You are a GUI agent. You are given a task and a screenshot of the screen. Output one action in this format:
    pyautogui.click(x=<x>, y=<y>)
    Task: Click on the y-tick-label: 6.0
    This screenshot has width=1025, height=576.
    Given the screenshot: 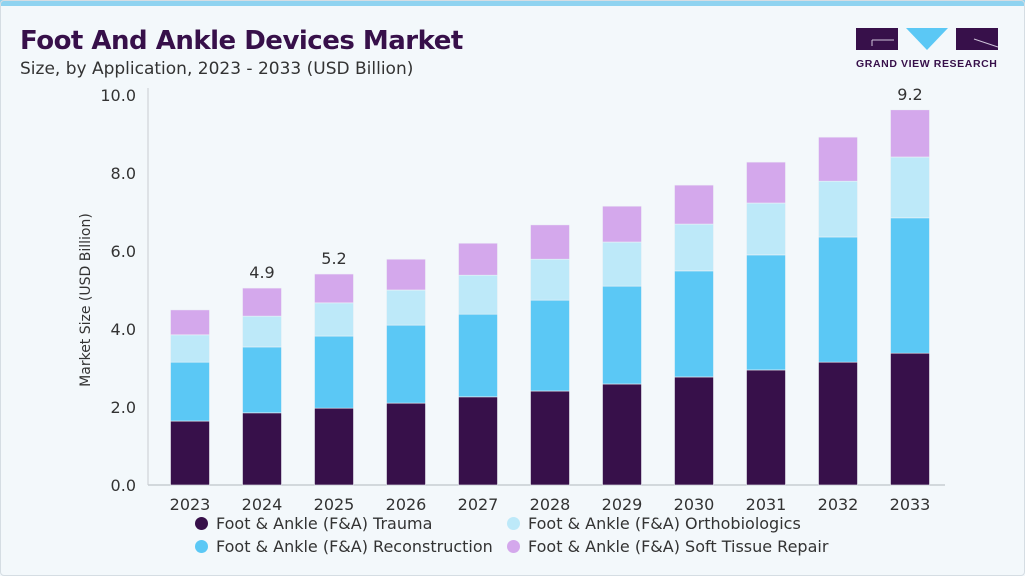 What is the action you would take?
    pyautogui.click(x=123, y=251)
    